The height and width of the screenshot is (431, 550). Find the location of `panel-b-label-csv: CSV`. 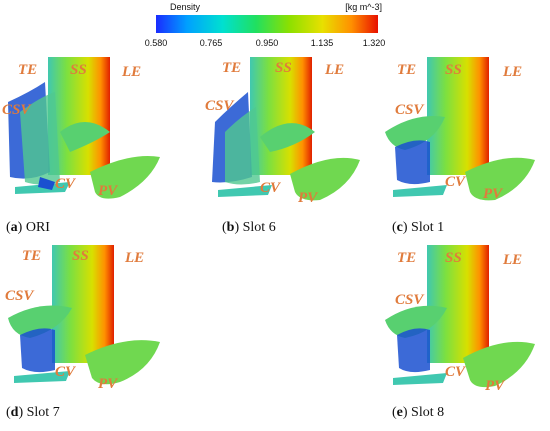

panel-b-label-csv: CSV is located at coordinates (220, 106).